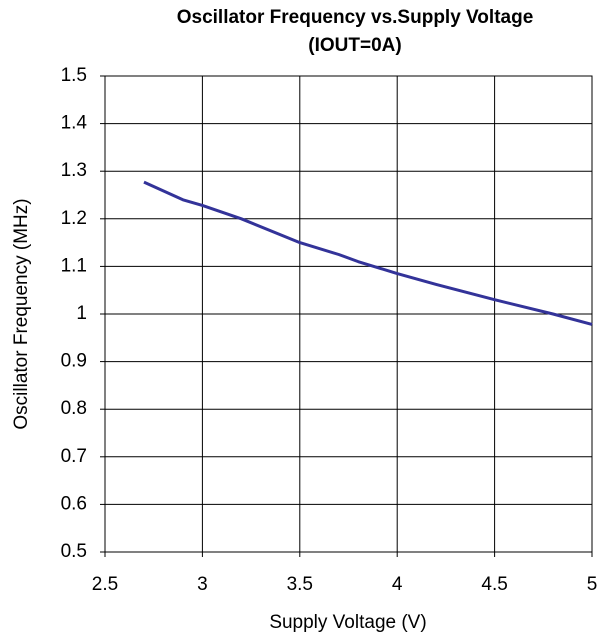 The height and width of the screenshot is (639, 609). What do you see at coordinates (355, 17) in the screenshot?
I see `chart-title: Oscillator Frequency vs.Supply Voltage` at bounding box center [355, 17].